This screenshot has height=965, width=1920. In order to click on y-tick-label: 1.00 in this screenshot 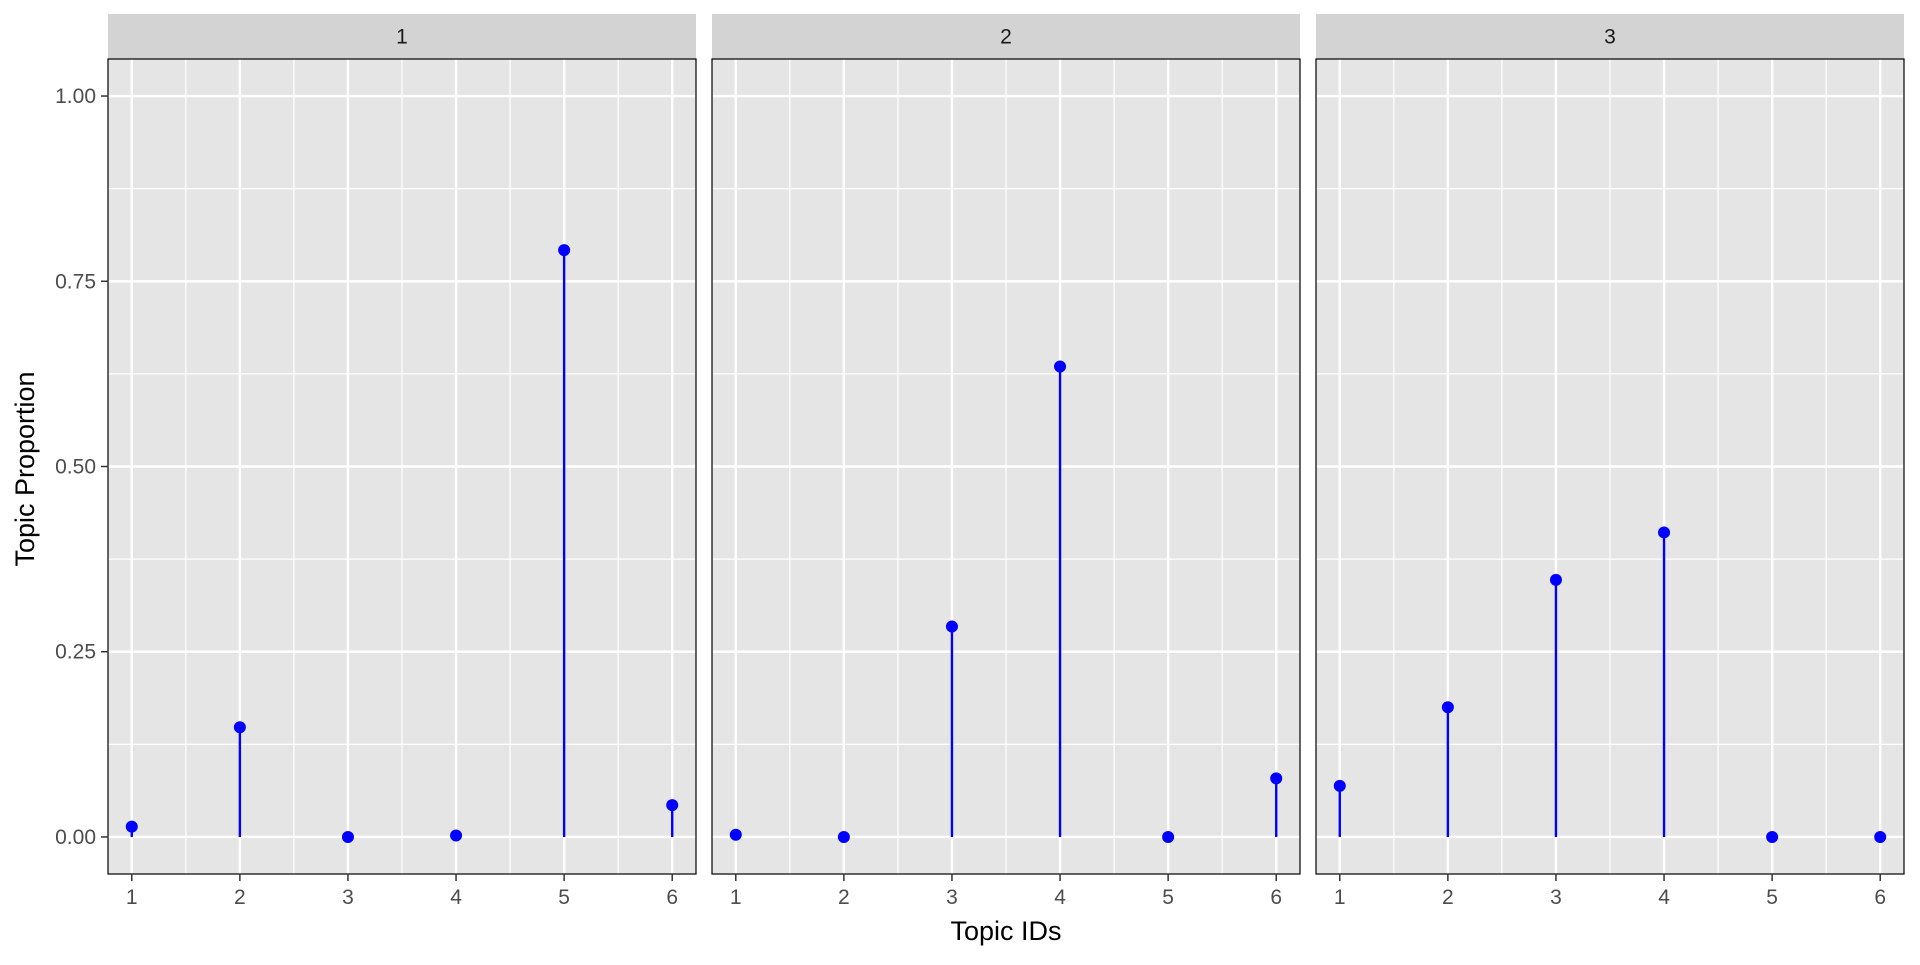, I will do `click(75, 96)`.